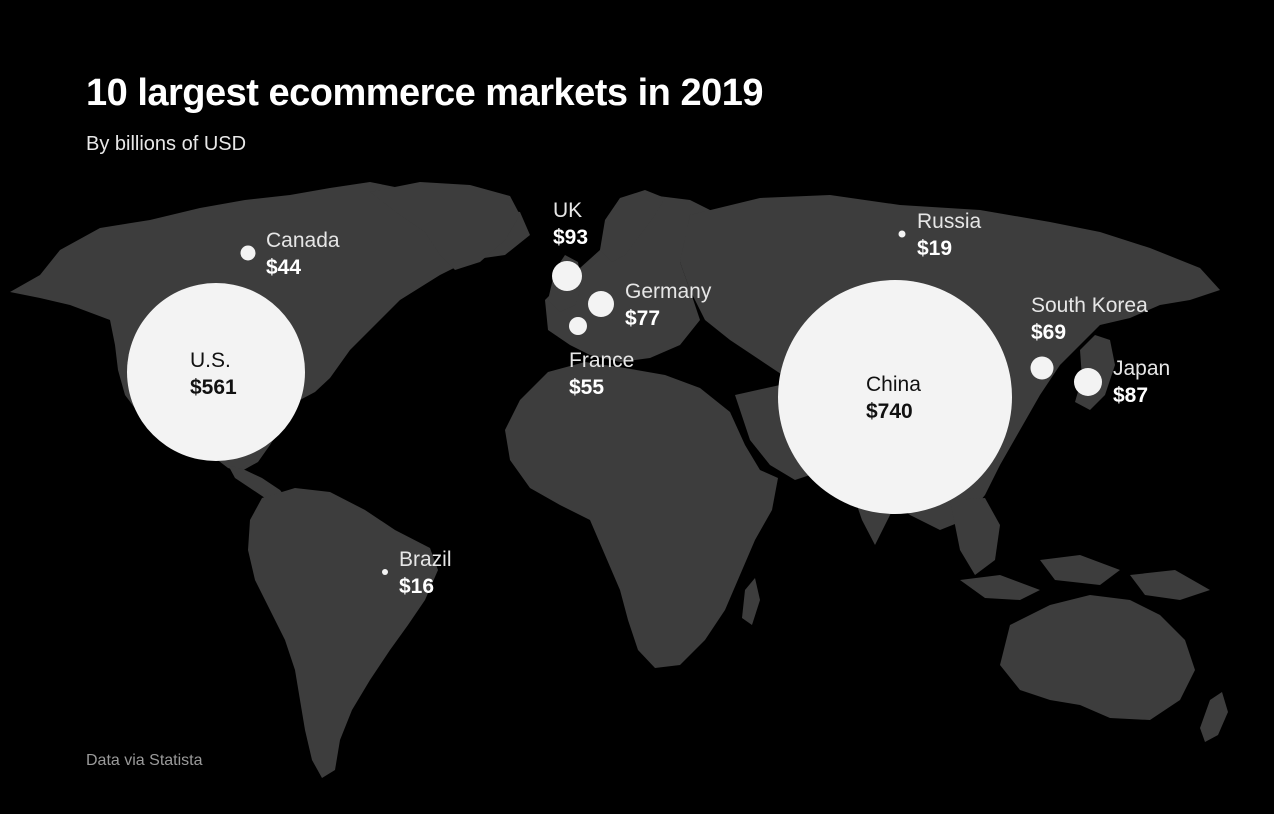 Image resolution: width=1274 pixels, height=814 pixels. Describe the element at coordinates (445, 226) in the screenshot. I see `land-greenland` at that location.